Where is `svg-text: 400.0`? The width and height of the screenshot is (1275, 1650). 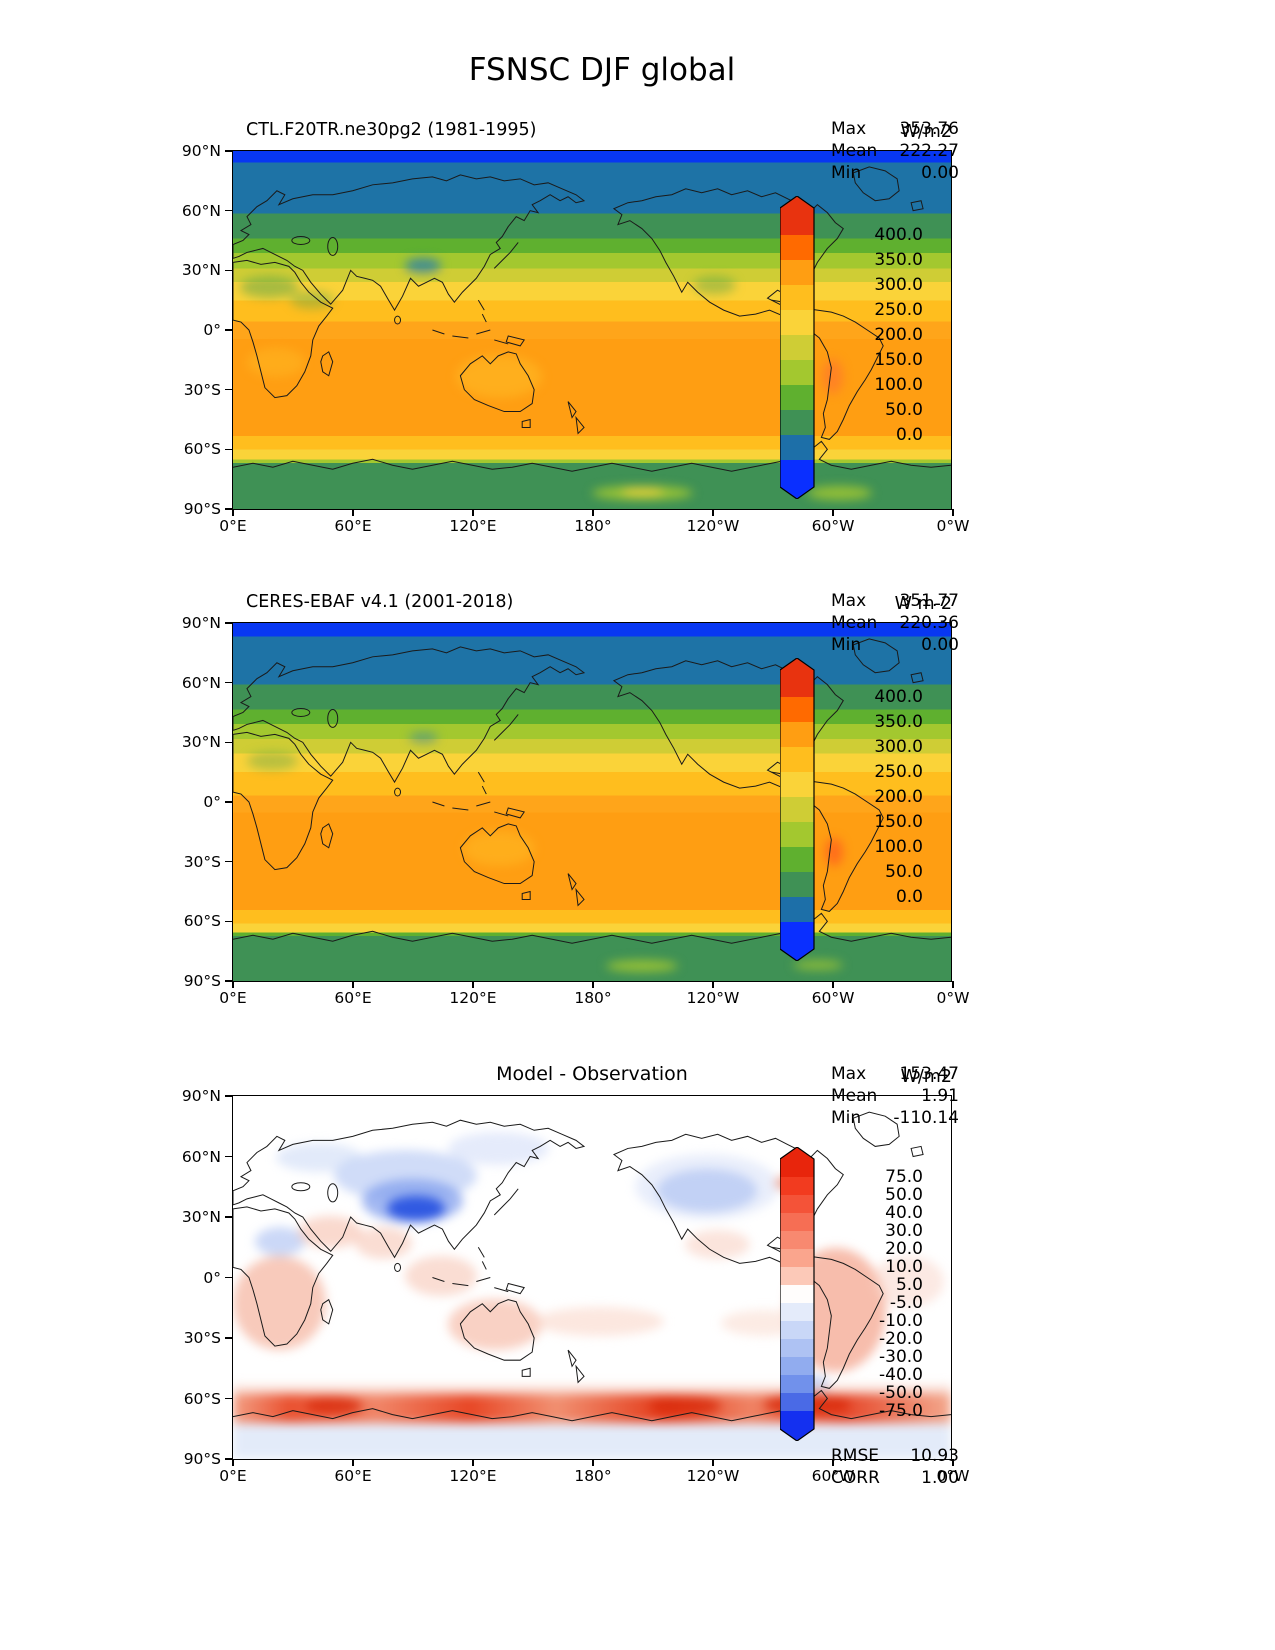 svg-text: 400.0 is located at coordinates (898, 235).